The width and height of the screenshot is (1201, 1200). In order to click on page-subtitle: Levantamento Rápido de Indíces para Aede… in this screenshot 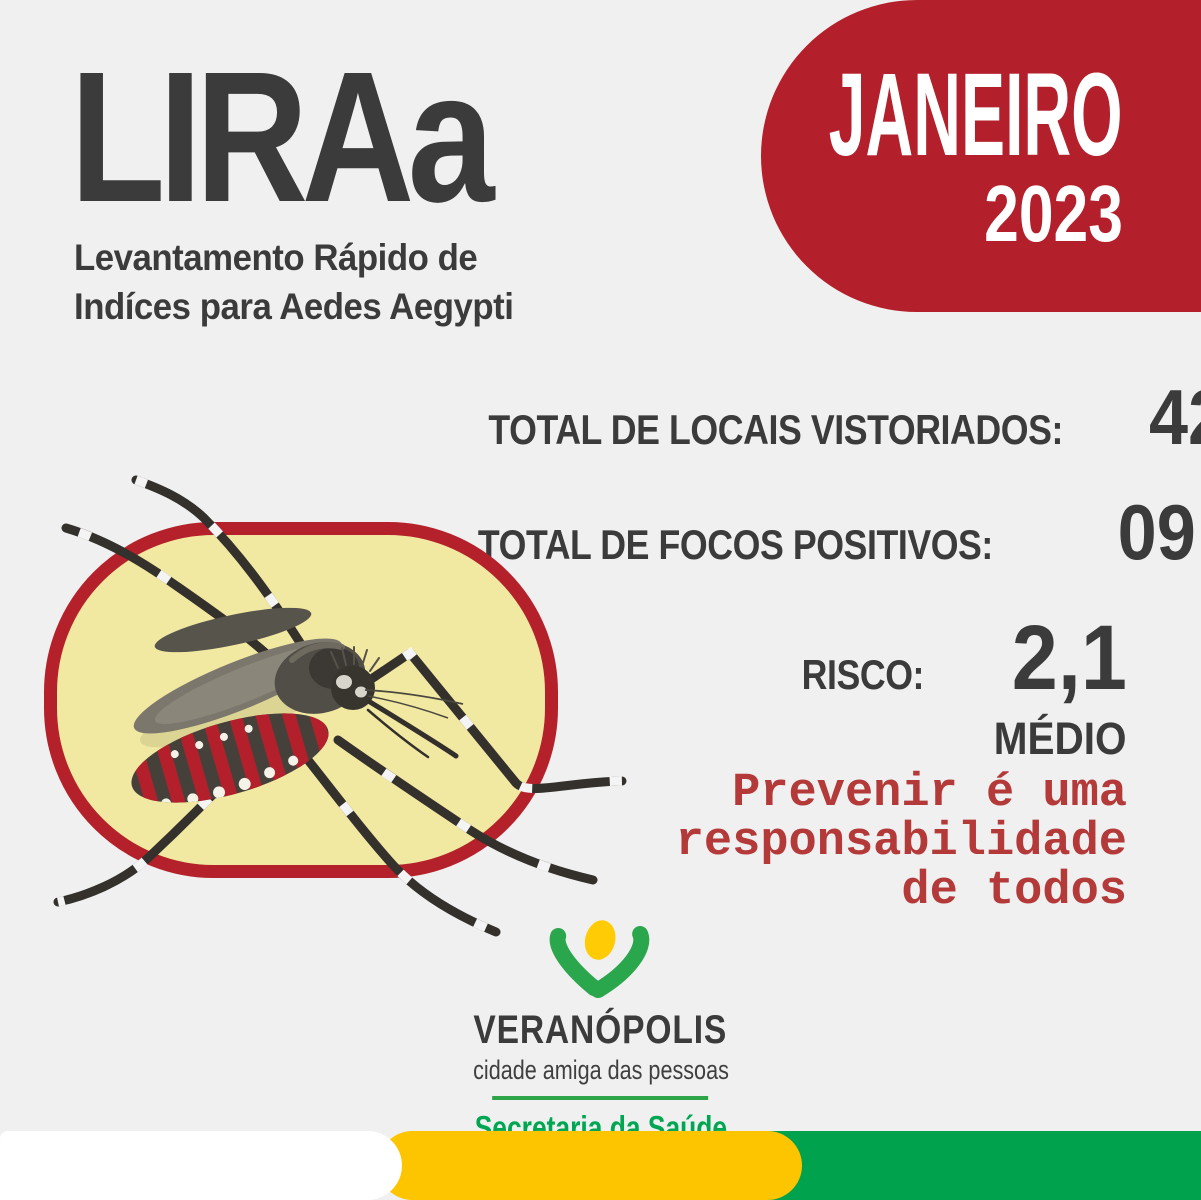, I will do `click(294, 283)`.